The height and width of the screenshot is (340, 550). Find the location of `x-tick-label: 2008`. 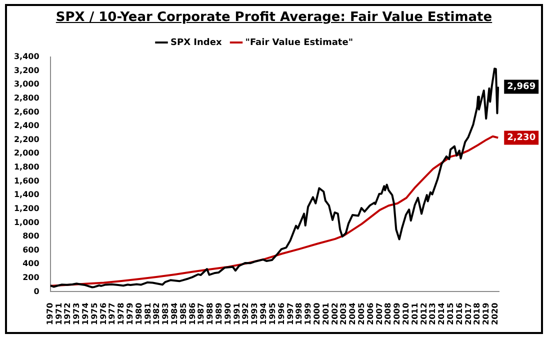

x-tick-label: 2008 is located at coordinates (388, 313).